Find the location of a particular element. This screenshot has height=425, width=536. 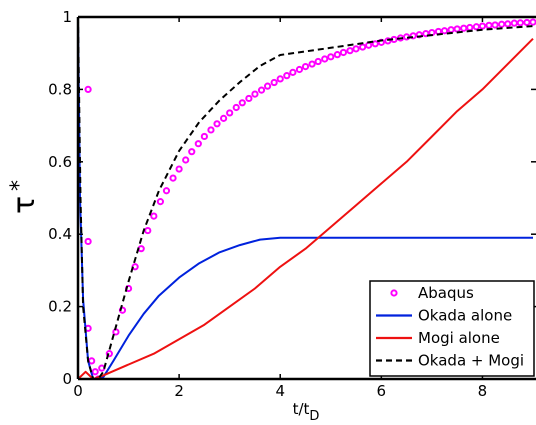

x-axis-title-sub: D is located at coordinates (314, 416).